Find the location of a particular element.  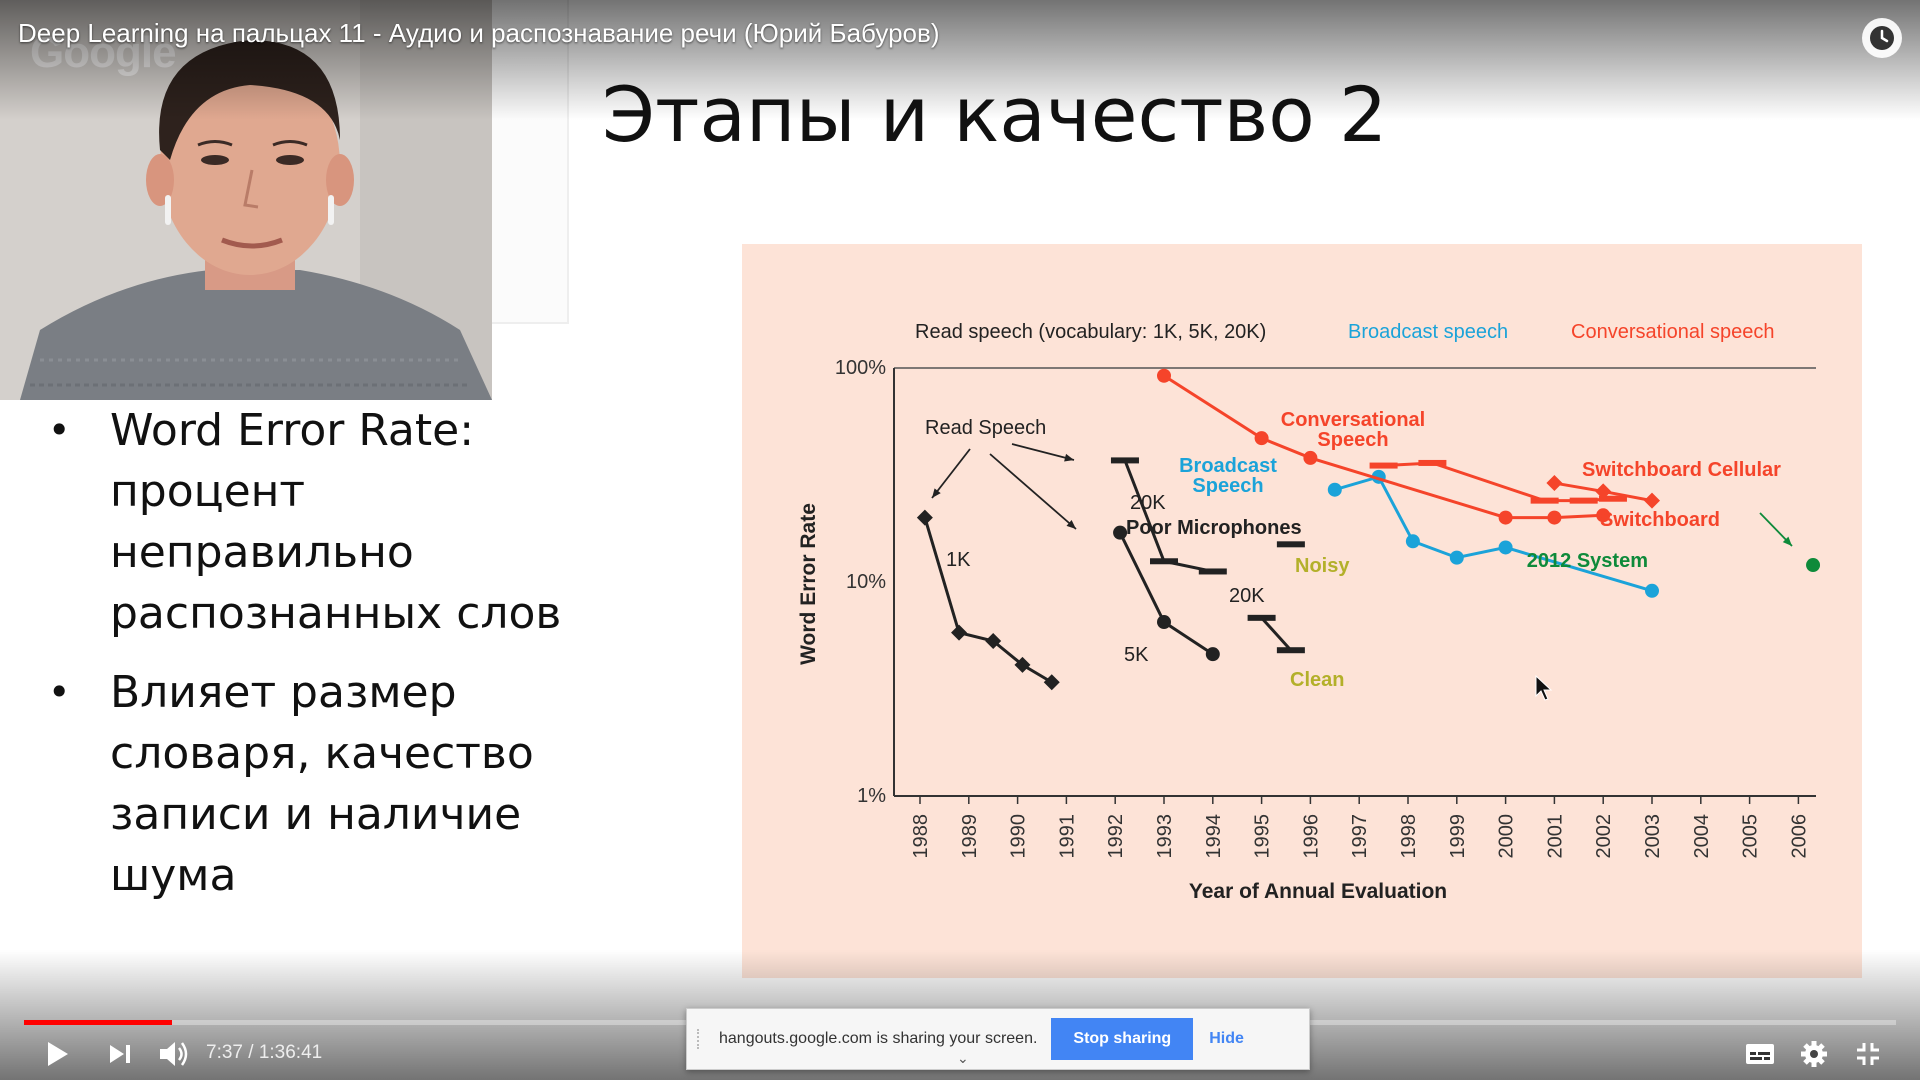

stop-sharing-button: Stop sharing is located at coordinates (1122, 1039).